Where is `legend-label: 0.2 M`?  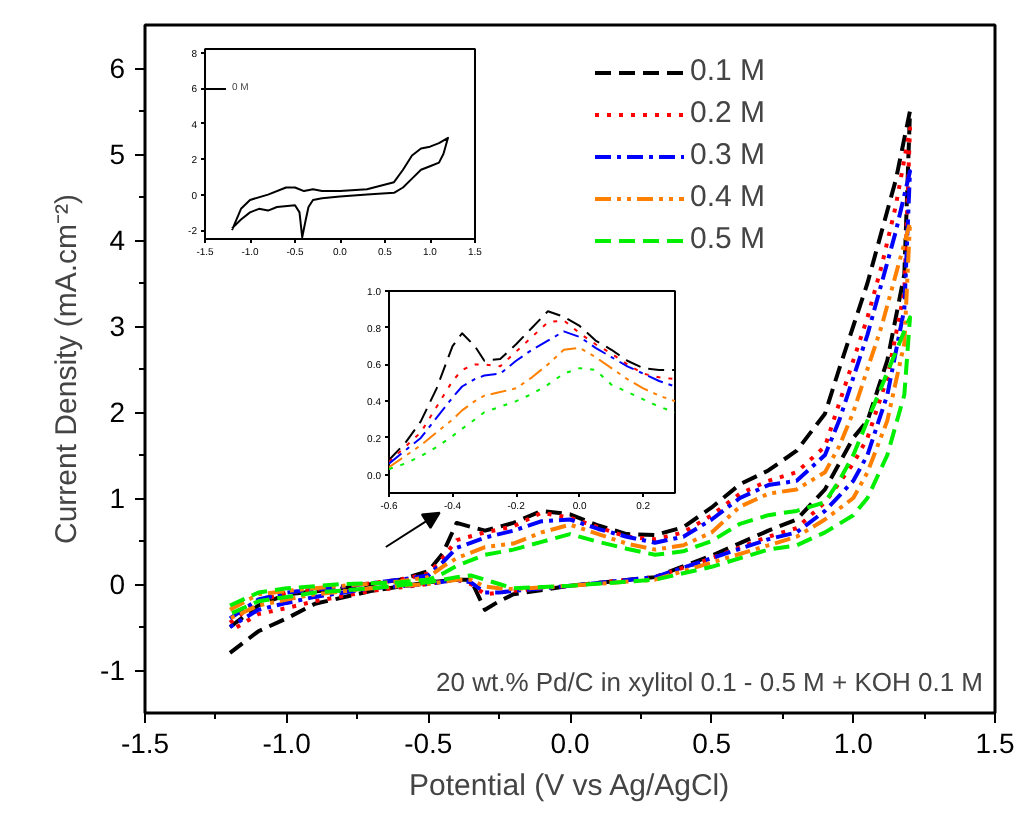
legend-label: 0.2 M is located at coordinates (728, 113).